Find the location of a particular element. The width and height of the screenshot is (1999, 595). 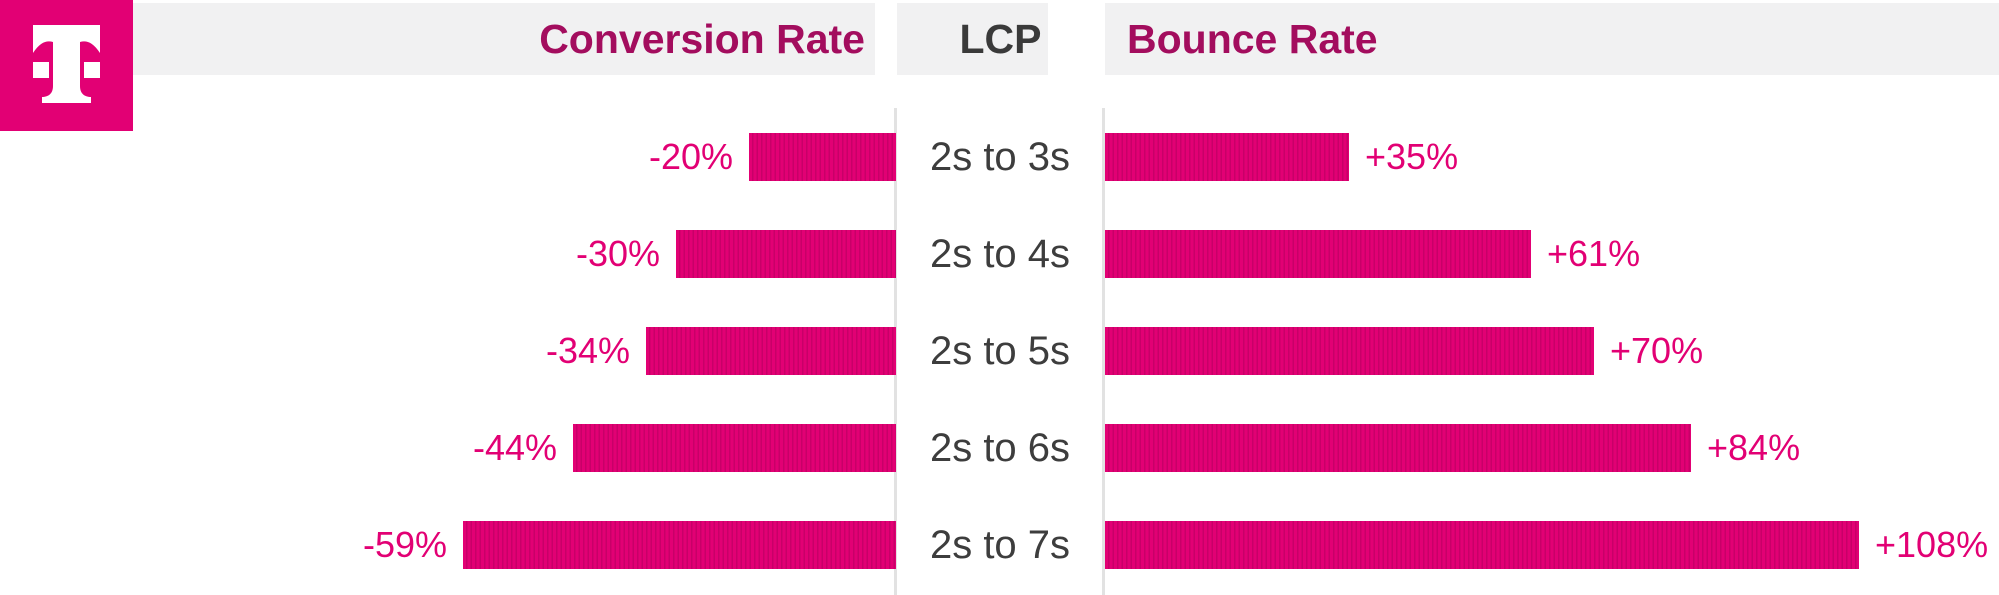

conversion-value-label: -20% is located at coordinates (690, 156).